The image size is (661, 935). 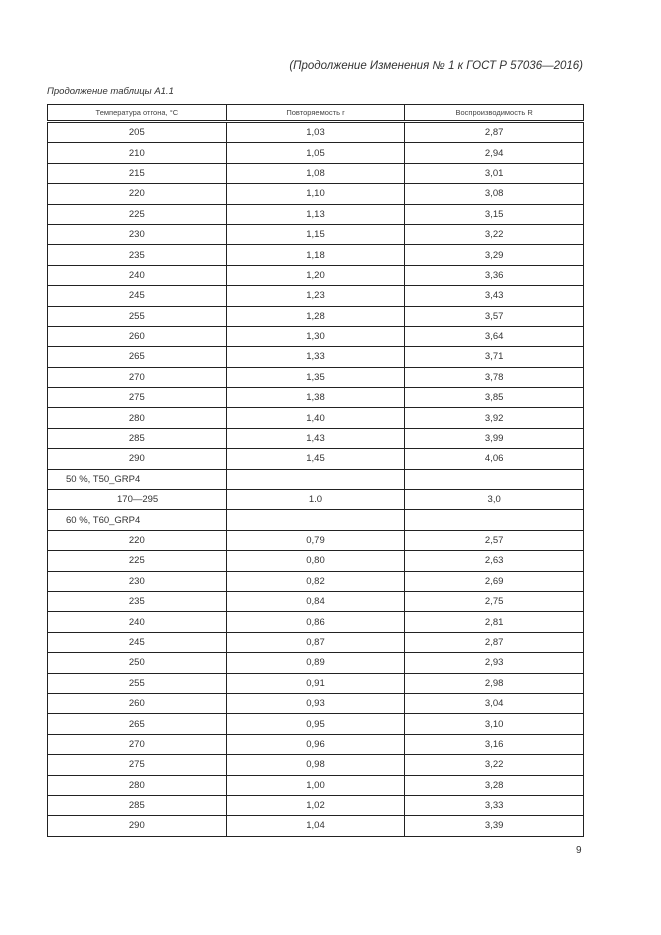 What do you see at coordinates (137, 132) in the screenshot?
I see `temperature-cell: 205` at bounding box center [137, 132].